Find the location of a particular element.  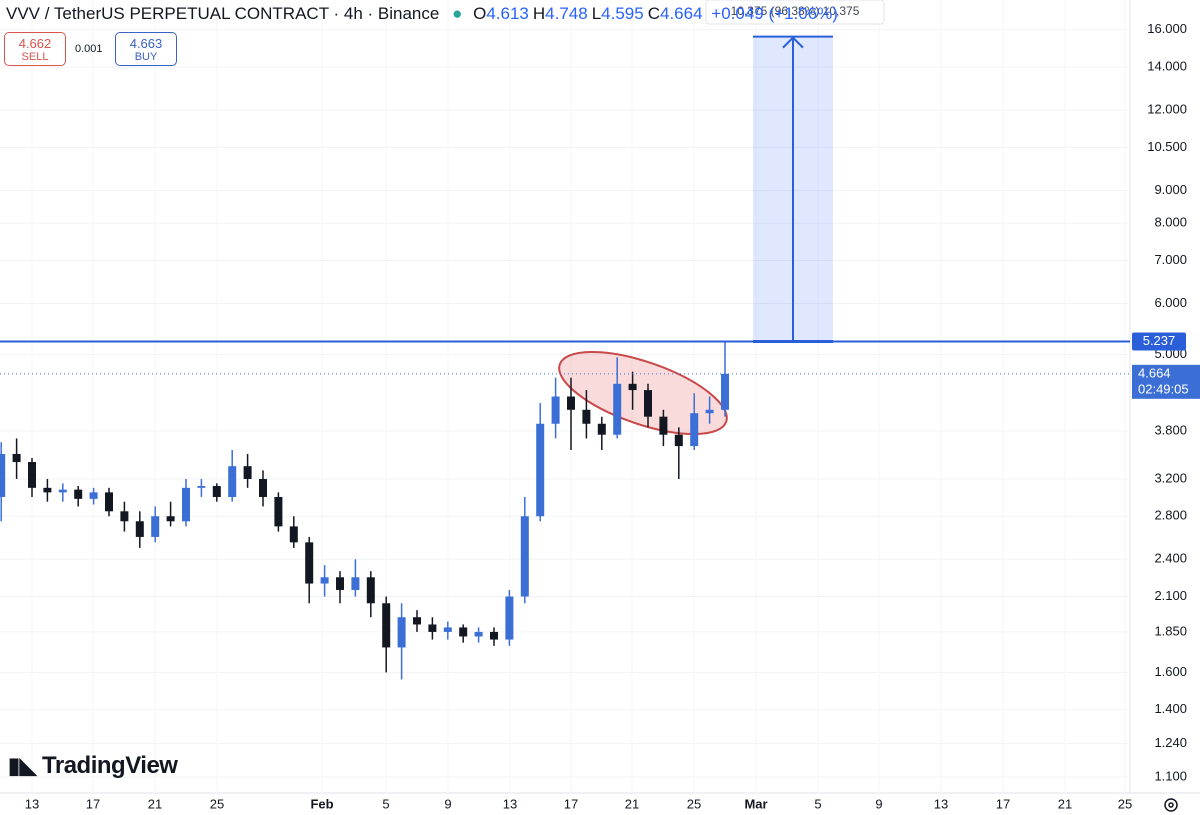

sell-label: SELL is located at coordinates (35, 57).